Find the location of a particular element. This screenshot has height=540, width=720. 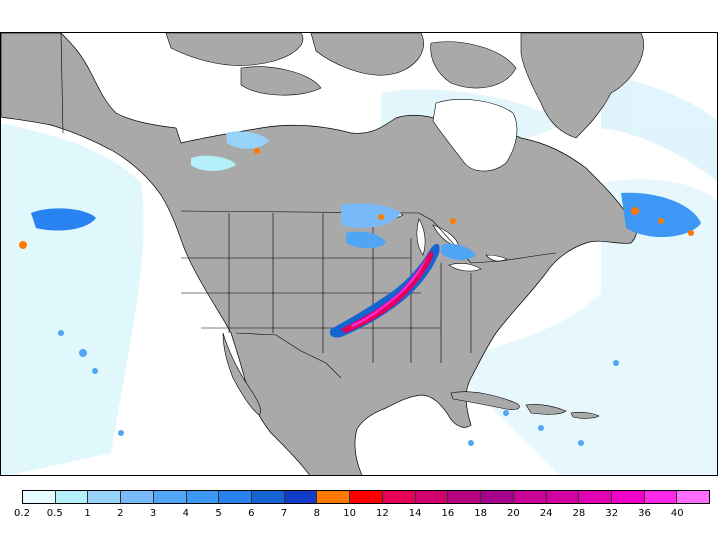

precip-intense-band is located at coordinates (384, 290).